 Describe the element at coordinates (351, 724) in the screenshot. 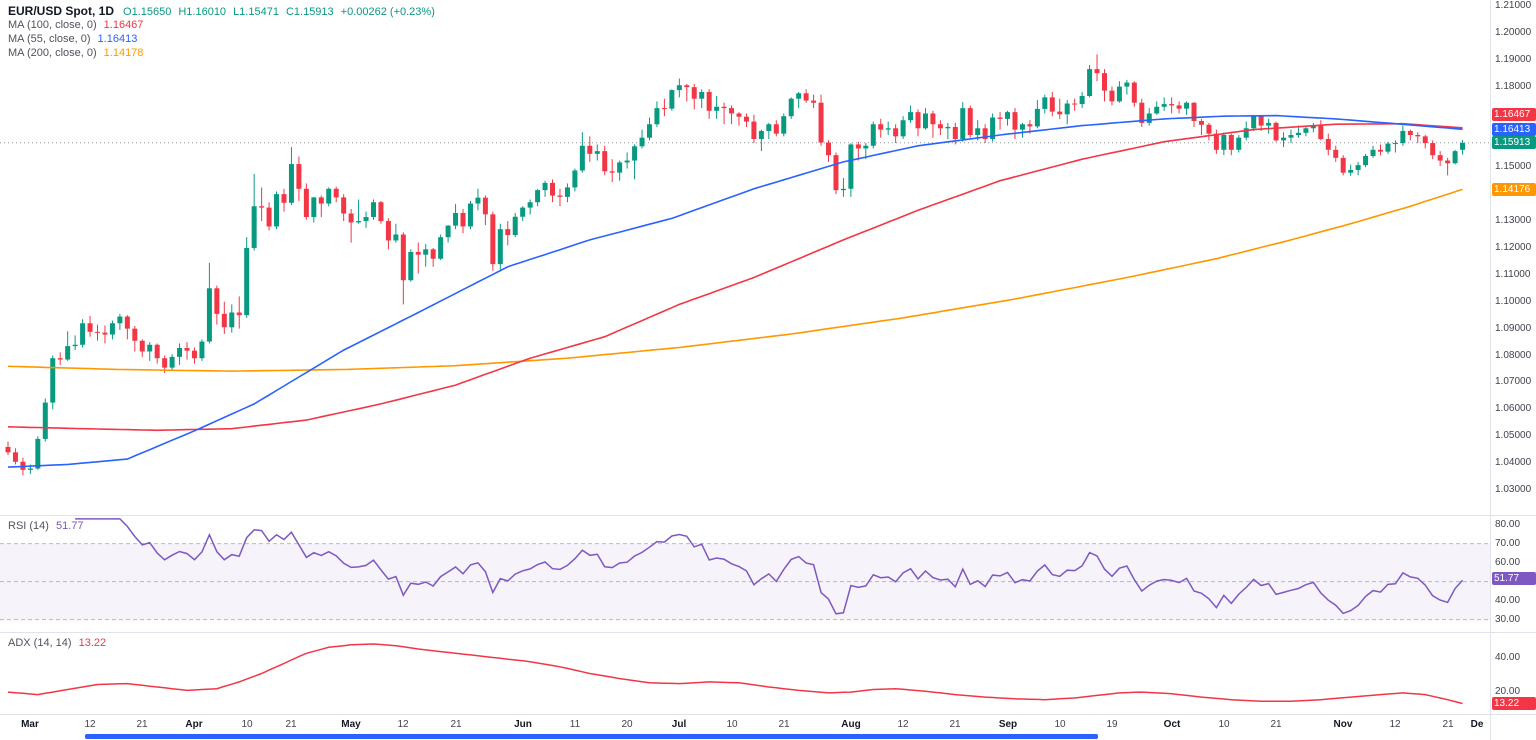

I see `time-label-month: May` at that location.